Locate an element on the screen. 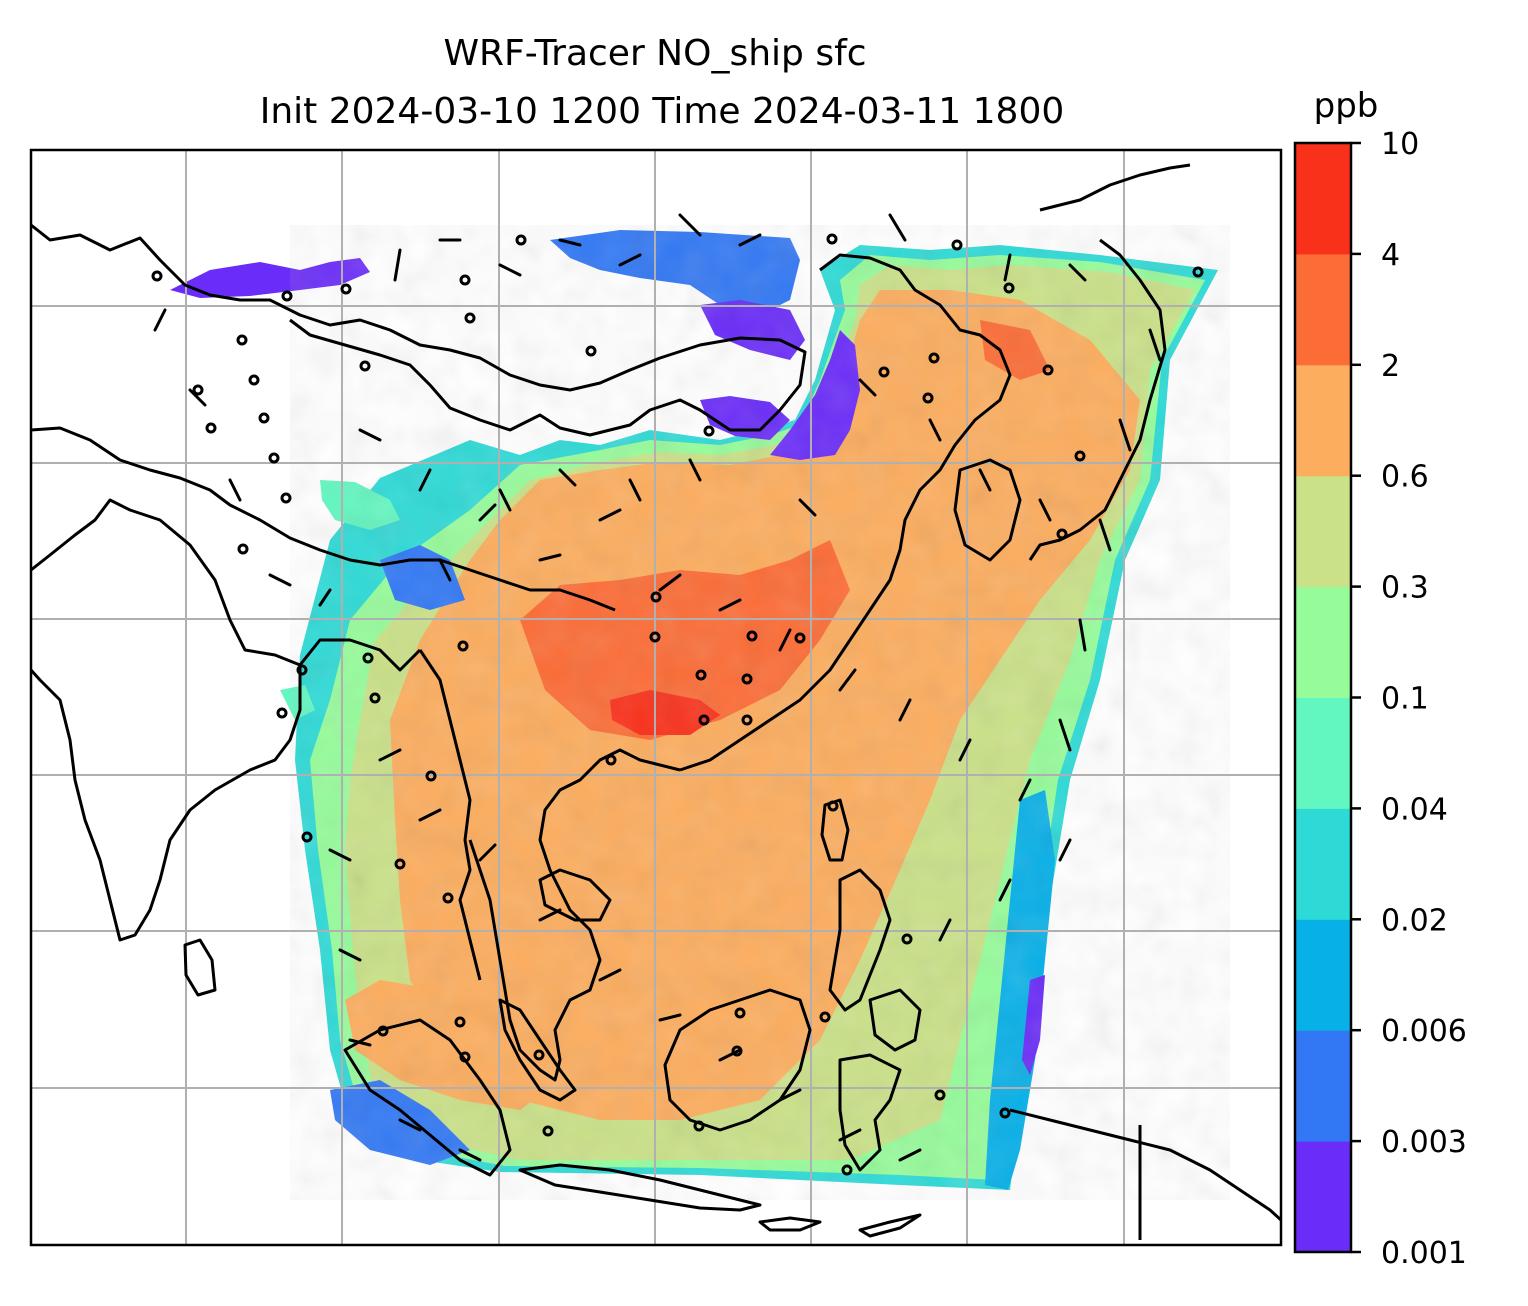 Image resolution: width=1528 pixels, height=1306 pixels. colorbar: ppb 0.001 0.003 0.006 0.02 0.04 0.1 0.3 0.6 2 4 10 is located at coordinates (1380, 678).